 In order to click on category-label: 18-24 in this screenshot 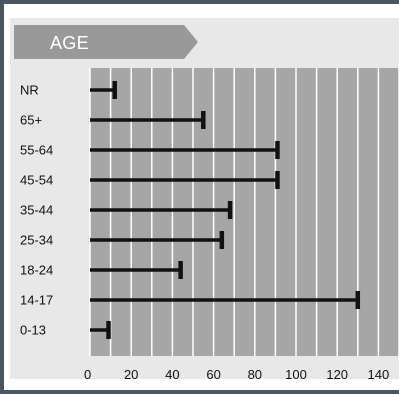, I will do `click(36, 270)`.